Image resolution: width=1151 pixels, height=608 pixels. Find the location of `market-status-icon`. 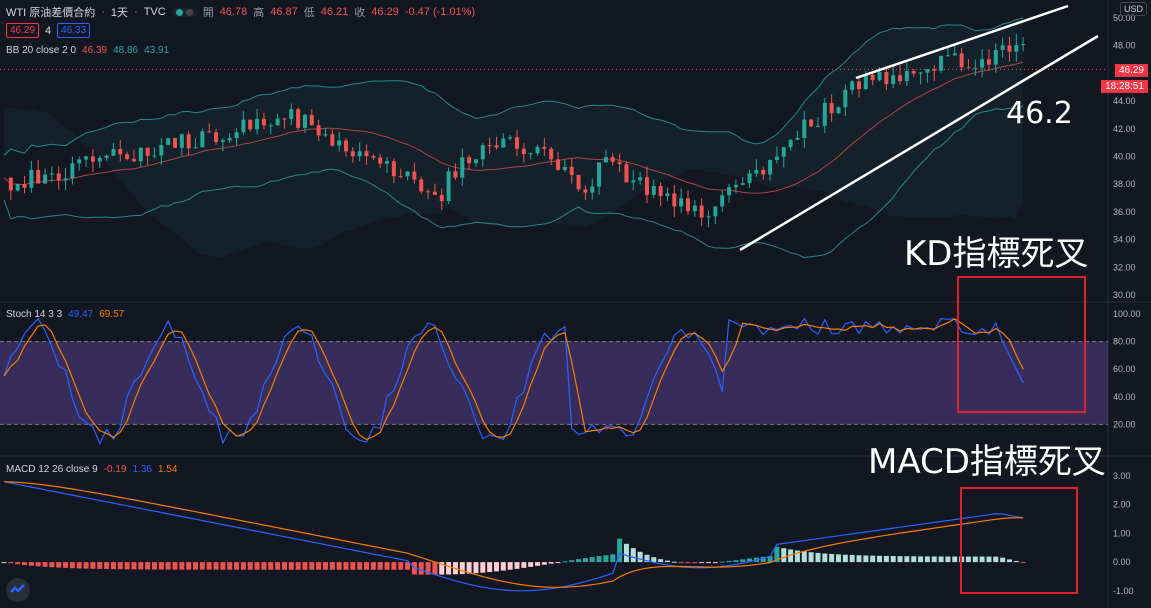

market-status-icon is located at coordinates (184, 12).